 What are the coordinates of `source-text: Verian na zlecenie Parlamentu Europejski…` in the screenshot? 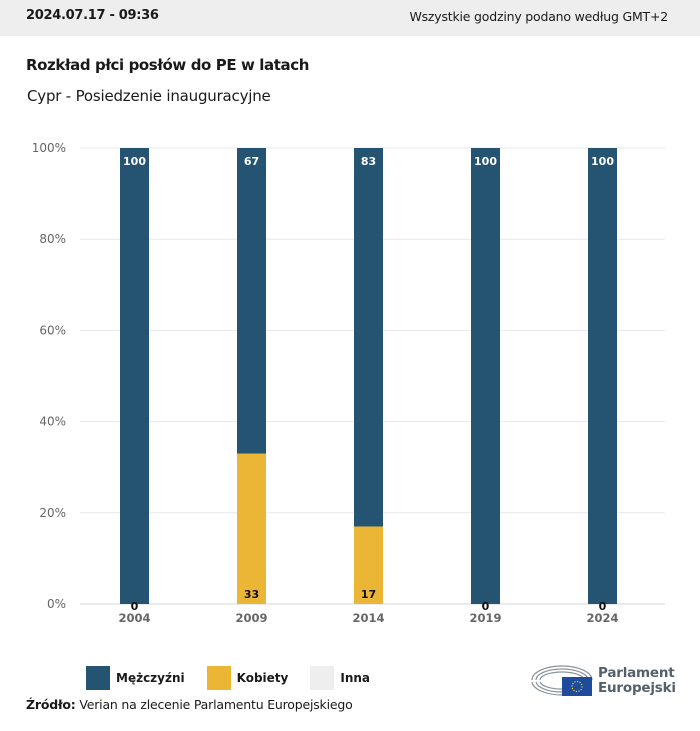 It's located at (214, 704).